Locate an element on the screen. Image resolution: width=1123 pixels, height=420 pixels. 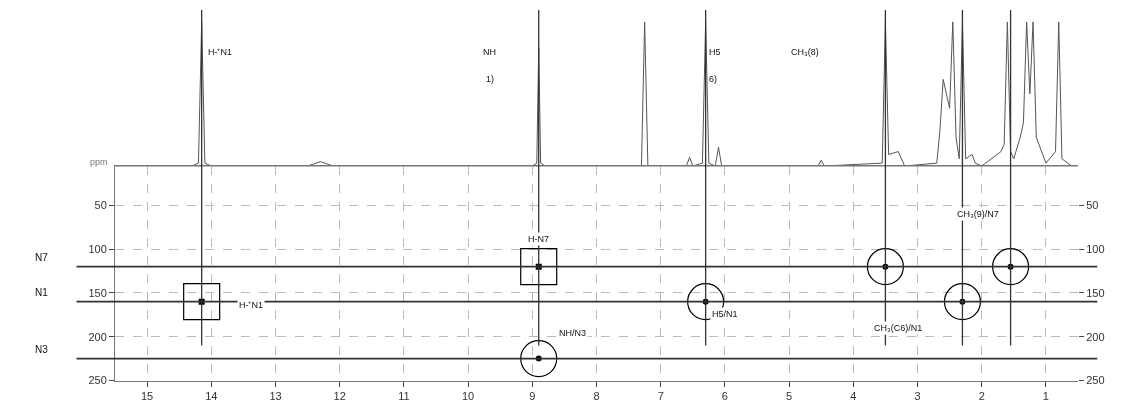
y-tick-label: 150 is located at coordinates (97, 292).